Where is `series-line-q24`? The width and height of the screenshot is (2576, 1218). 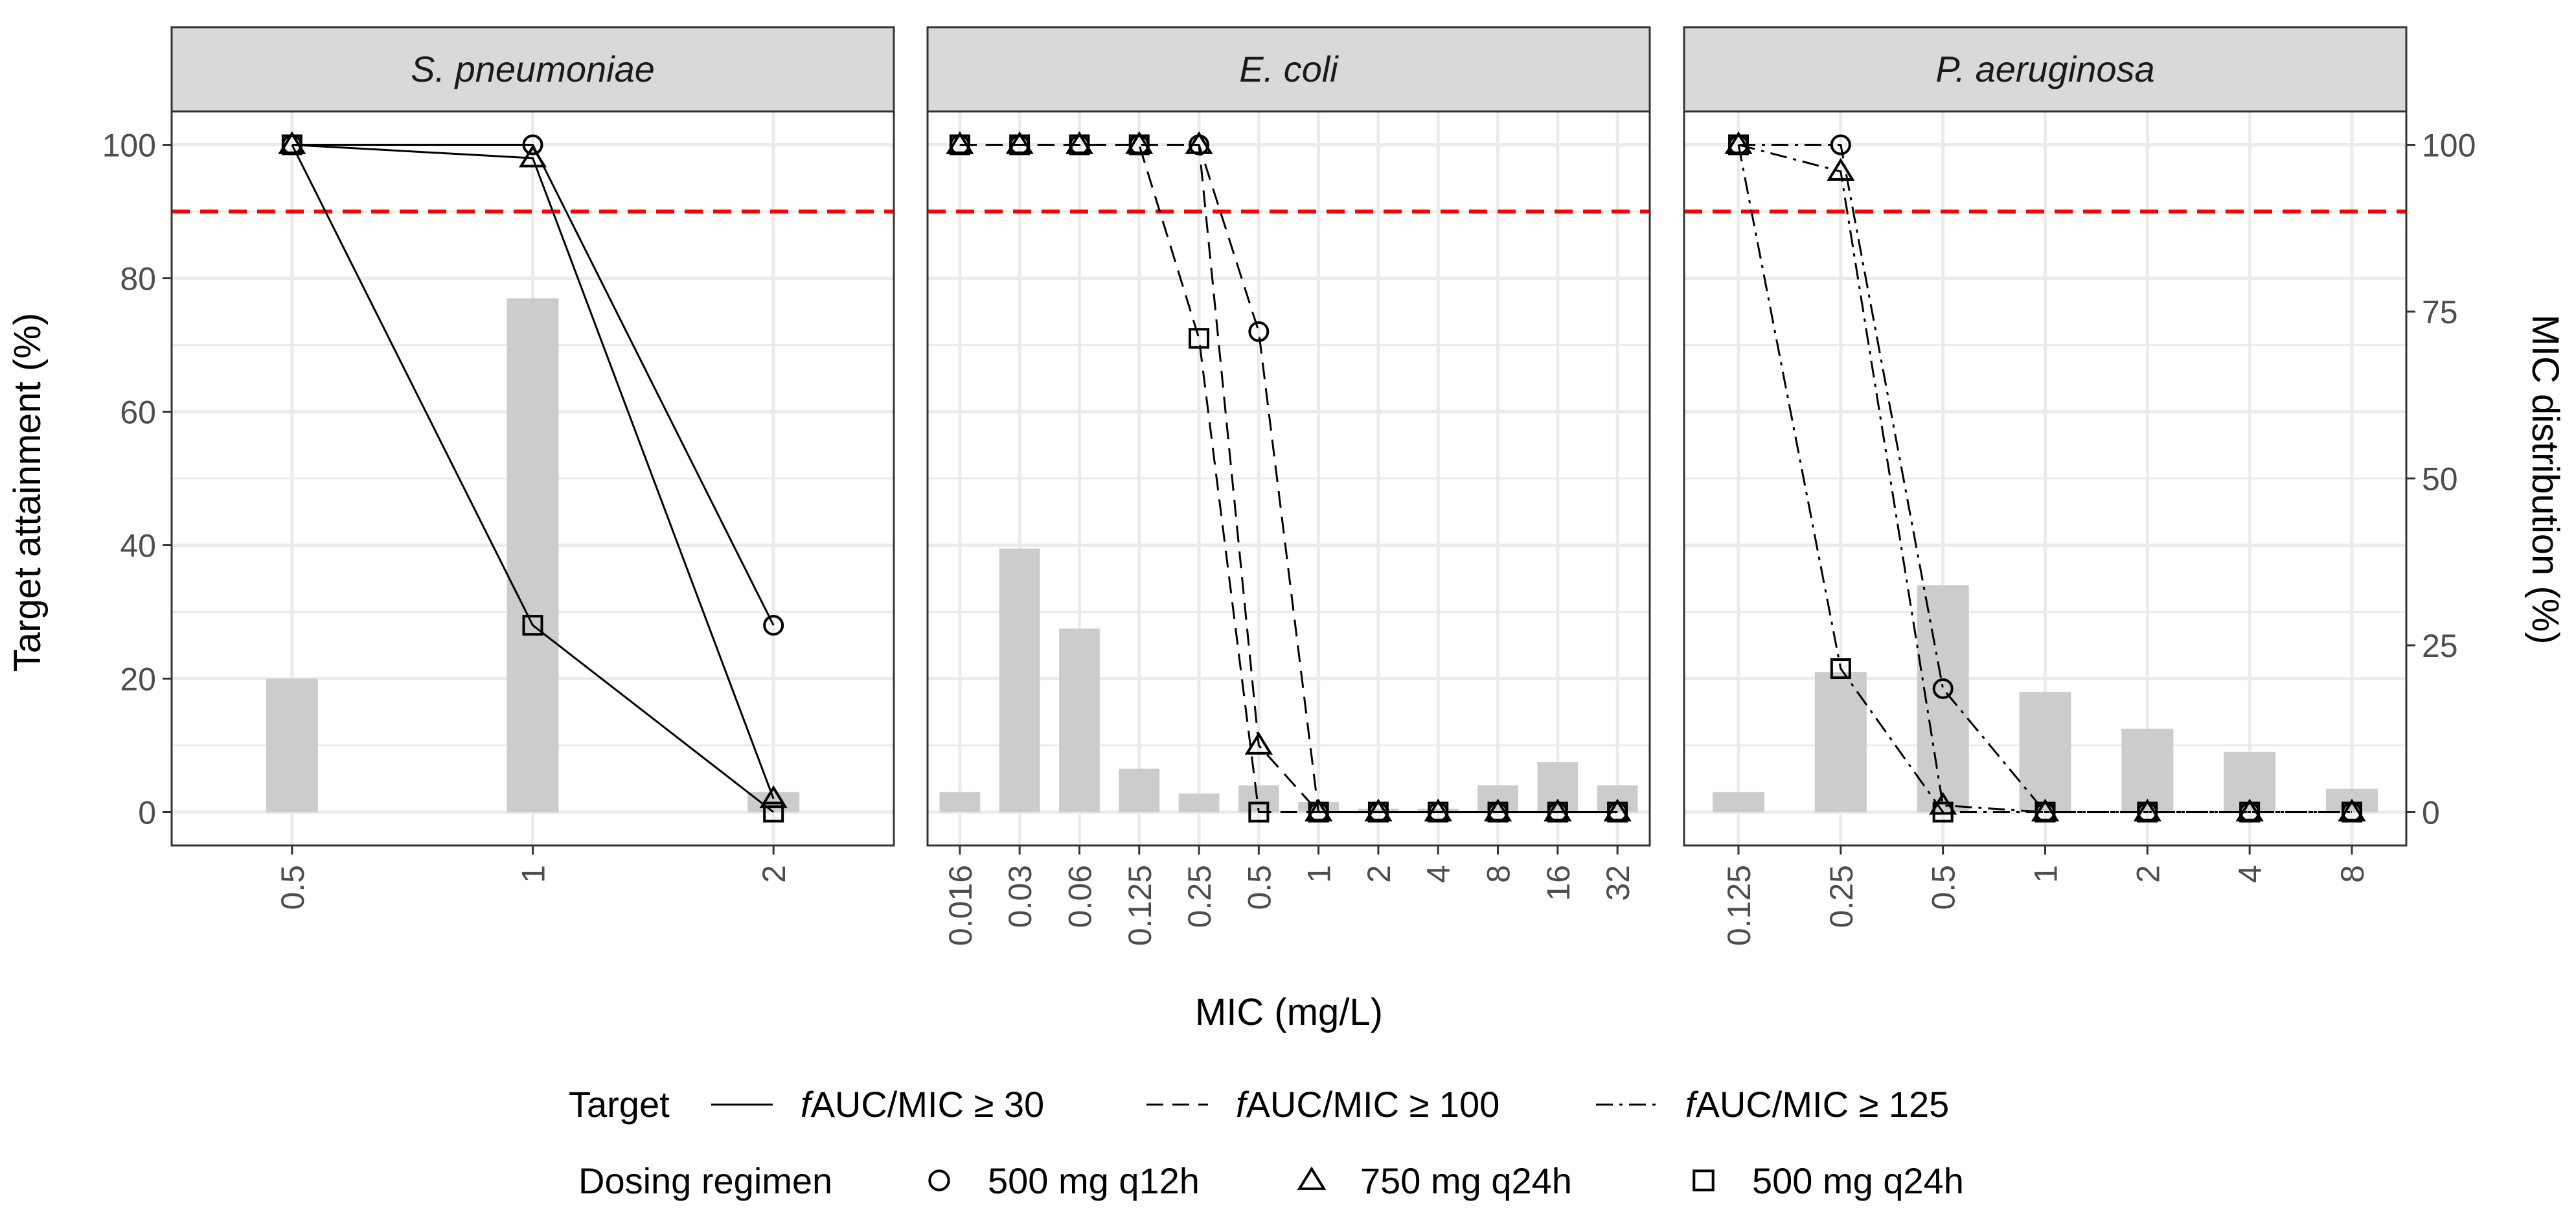 series-line-q24 is located at coordinates (2045, 478).